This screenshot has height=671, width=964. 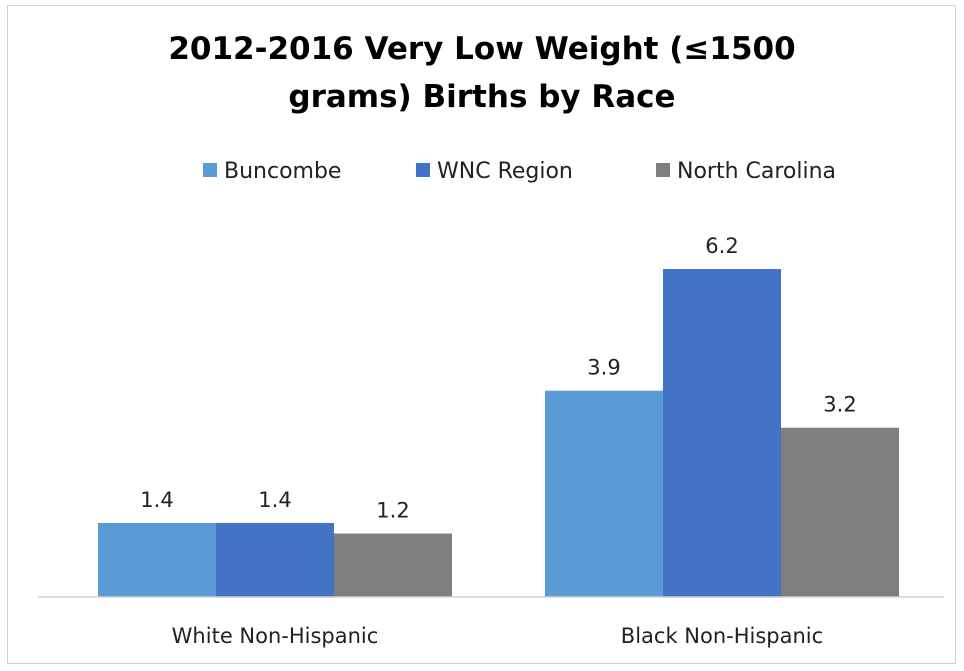 I want to click on category-label: White Non-Hispanic, so click(x=275, y=636).